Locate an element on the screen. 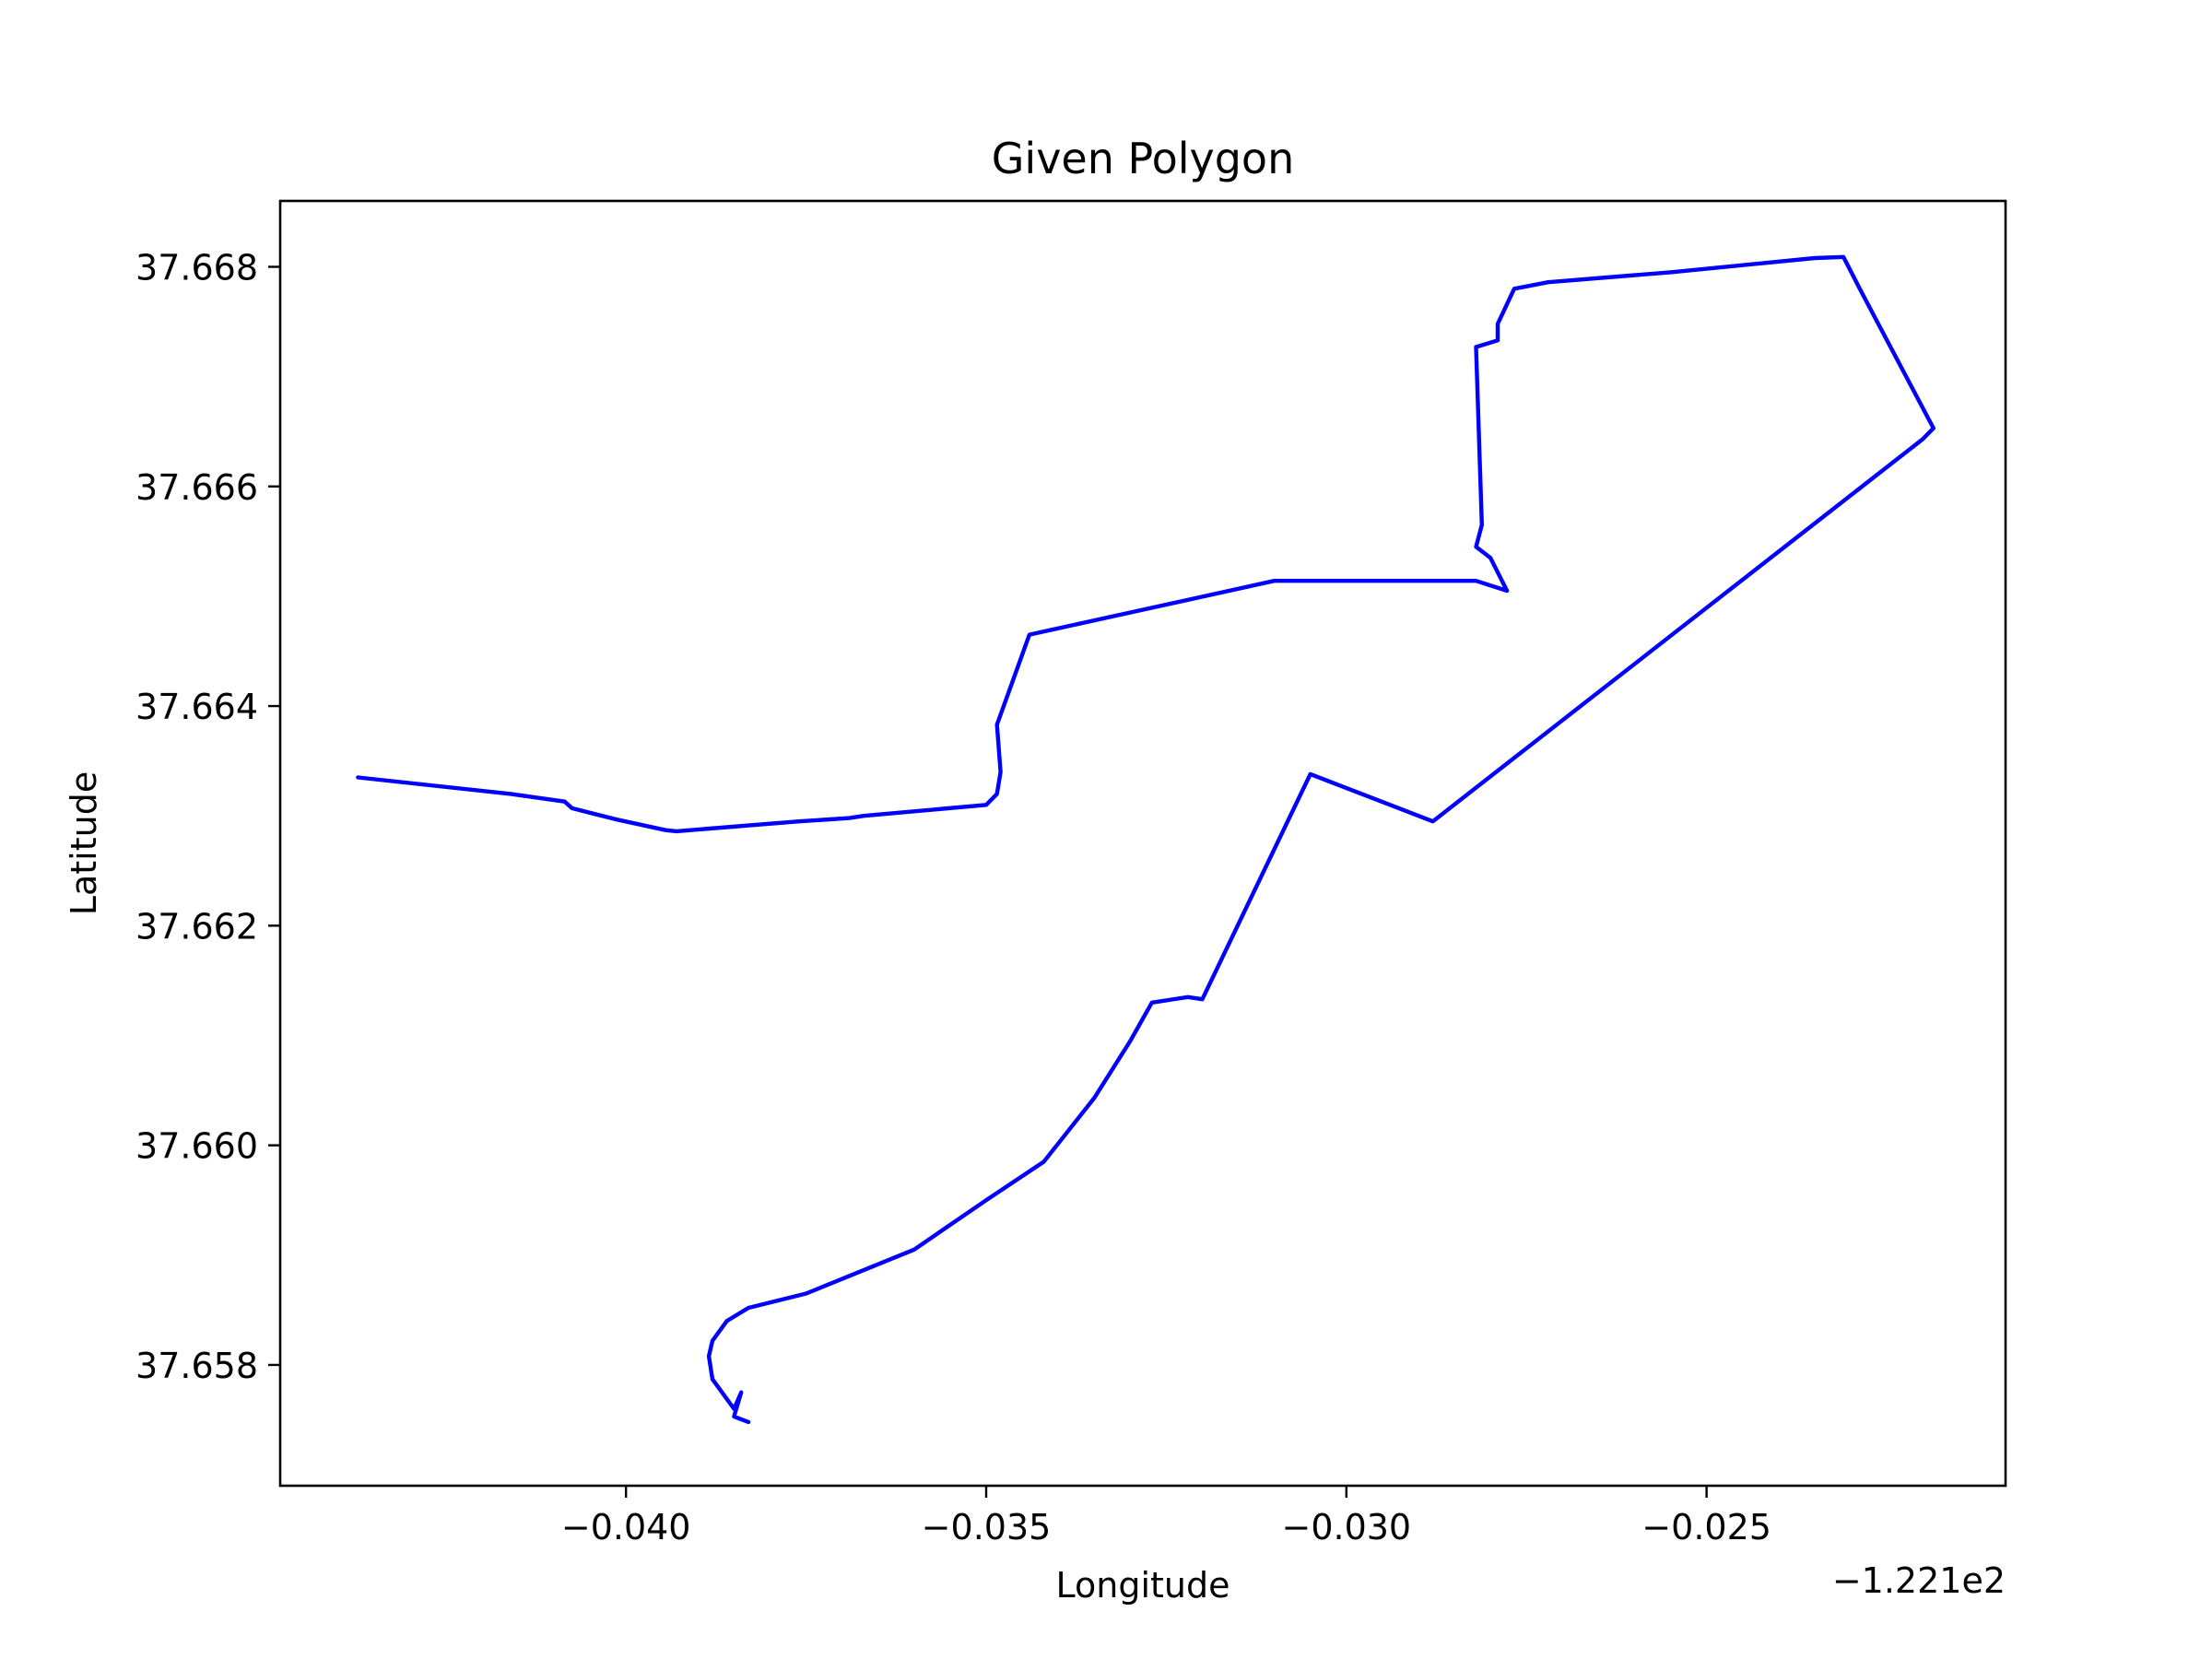 Image resolution: width=2212 pixels, height=1659 pixels. y-tick-label: 37.662 is located at coordinates (196, 926).